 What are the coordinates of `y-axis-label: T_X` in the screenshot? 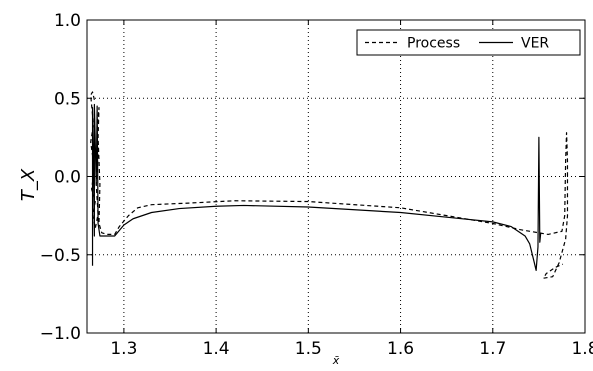 It's located at (28, 184).